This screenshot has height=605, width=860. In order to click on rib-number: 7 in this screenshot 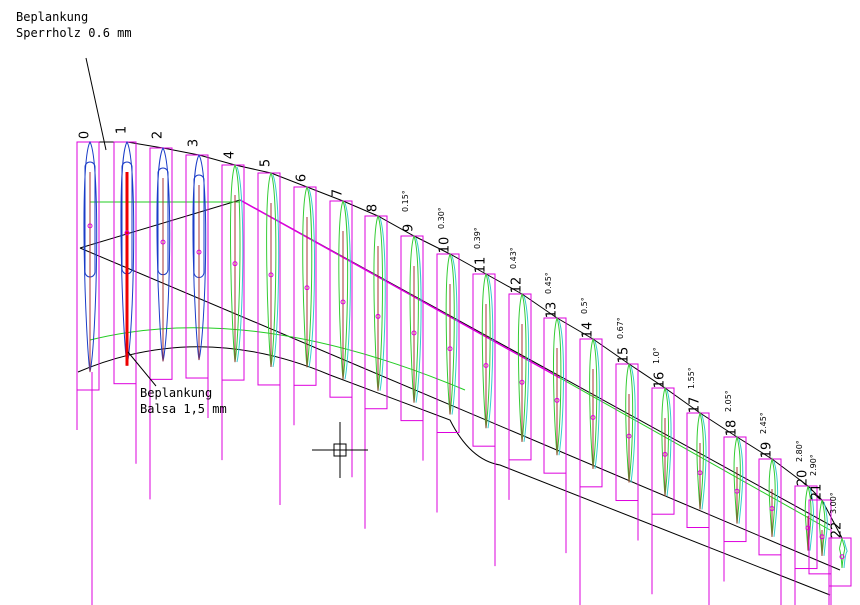, I will do `click(338, 193)`.